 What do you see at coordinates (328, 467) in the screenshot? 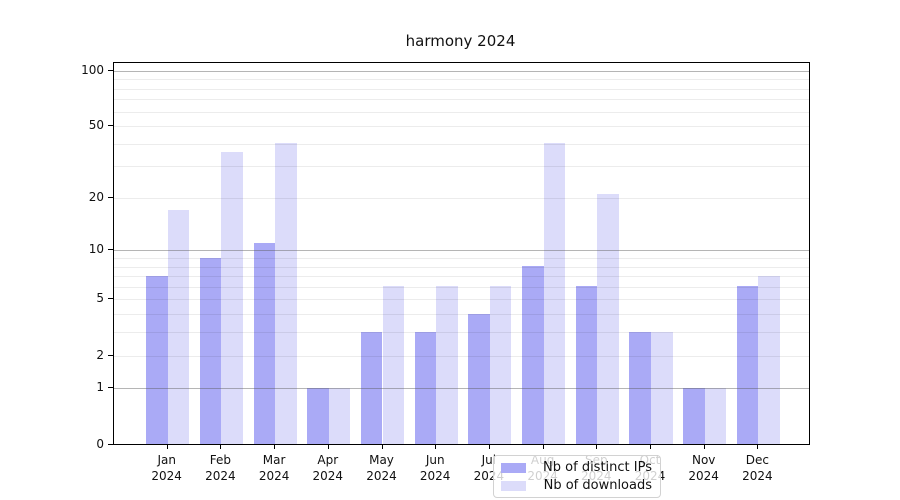
I see `x-tick-label: Apr 2024` at bounding box center [328, 467].